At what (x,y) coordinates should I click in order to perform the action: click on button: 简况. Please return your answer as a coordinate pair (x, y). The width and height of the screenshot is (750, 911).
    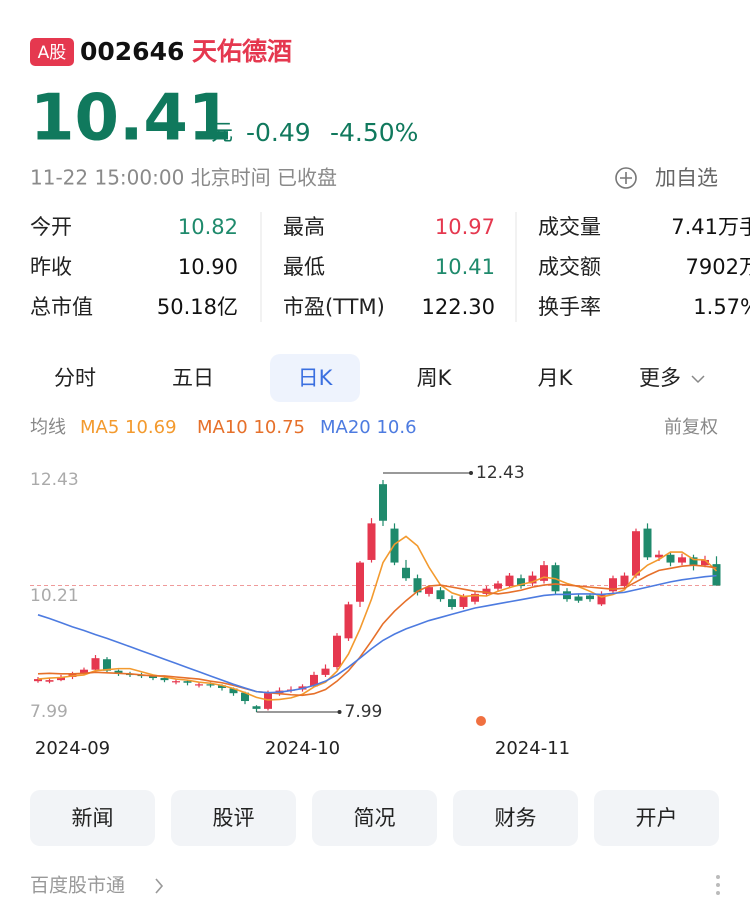
    Looking at the image, I should click on (375, 818).